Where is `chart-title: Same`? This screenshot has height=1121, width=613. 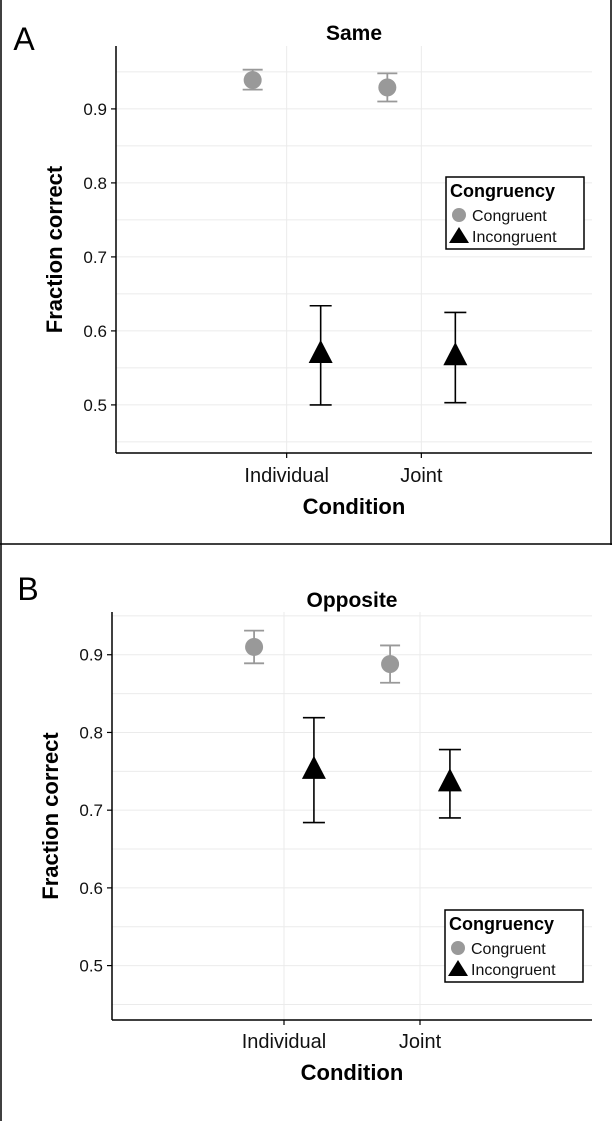 chart-title: Same is located at coordinates (354, 33).